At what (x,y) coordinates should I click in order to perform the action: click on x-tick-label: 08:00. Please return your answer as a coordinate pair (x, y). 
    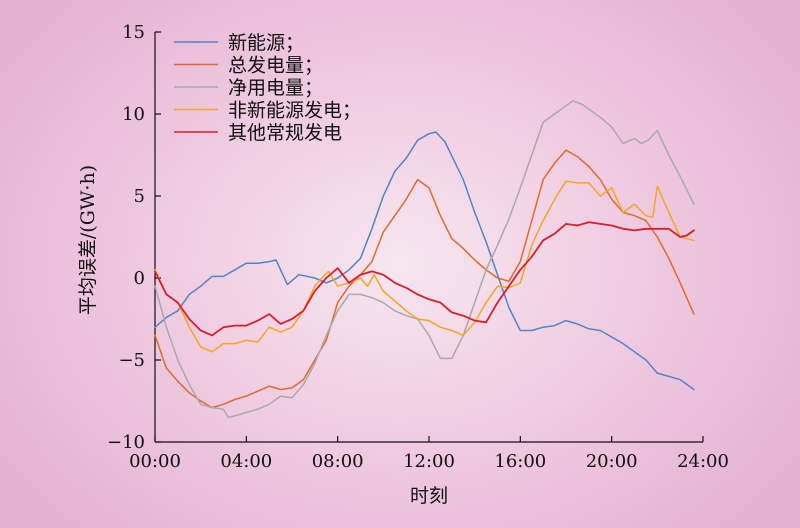
    Looking at the image, I should click on (338, 461).